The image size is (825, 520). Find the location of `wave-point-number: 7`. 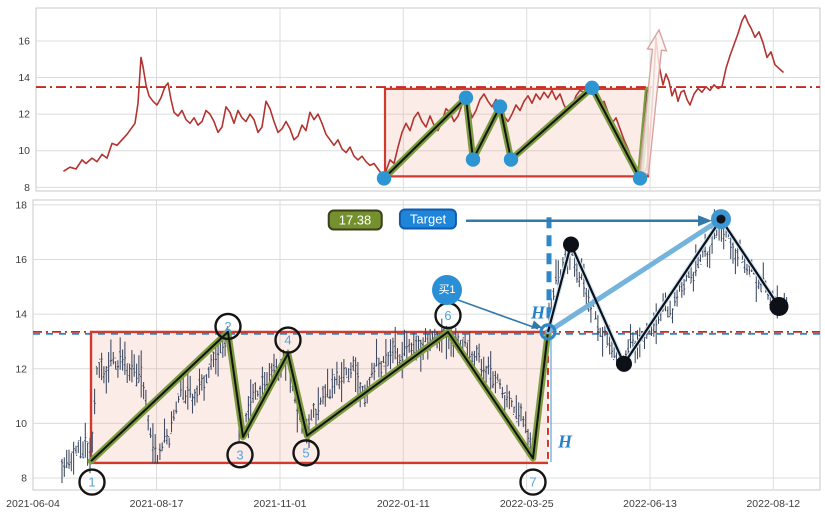

wave-point-number: 7 is located at coordinates (532, 482).